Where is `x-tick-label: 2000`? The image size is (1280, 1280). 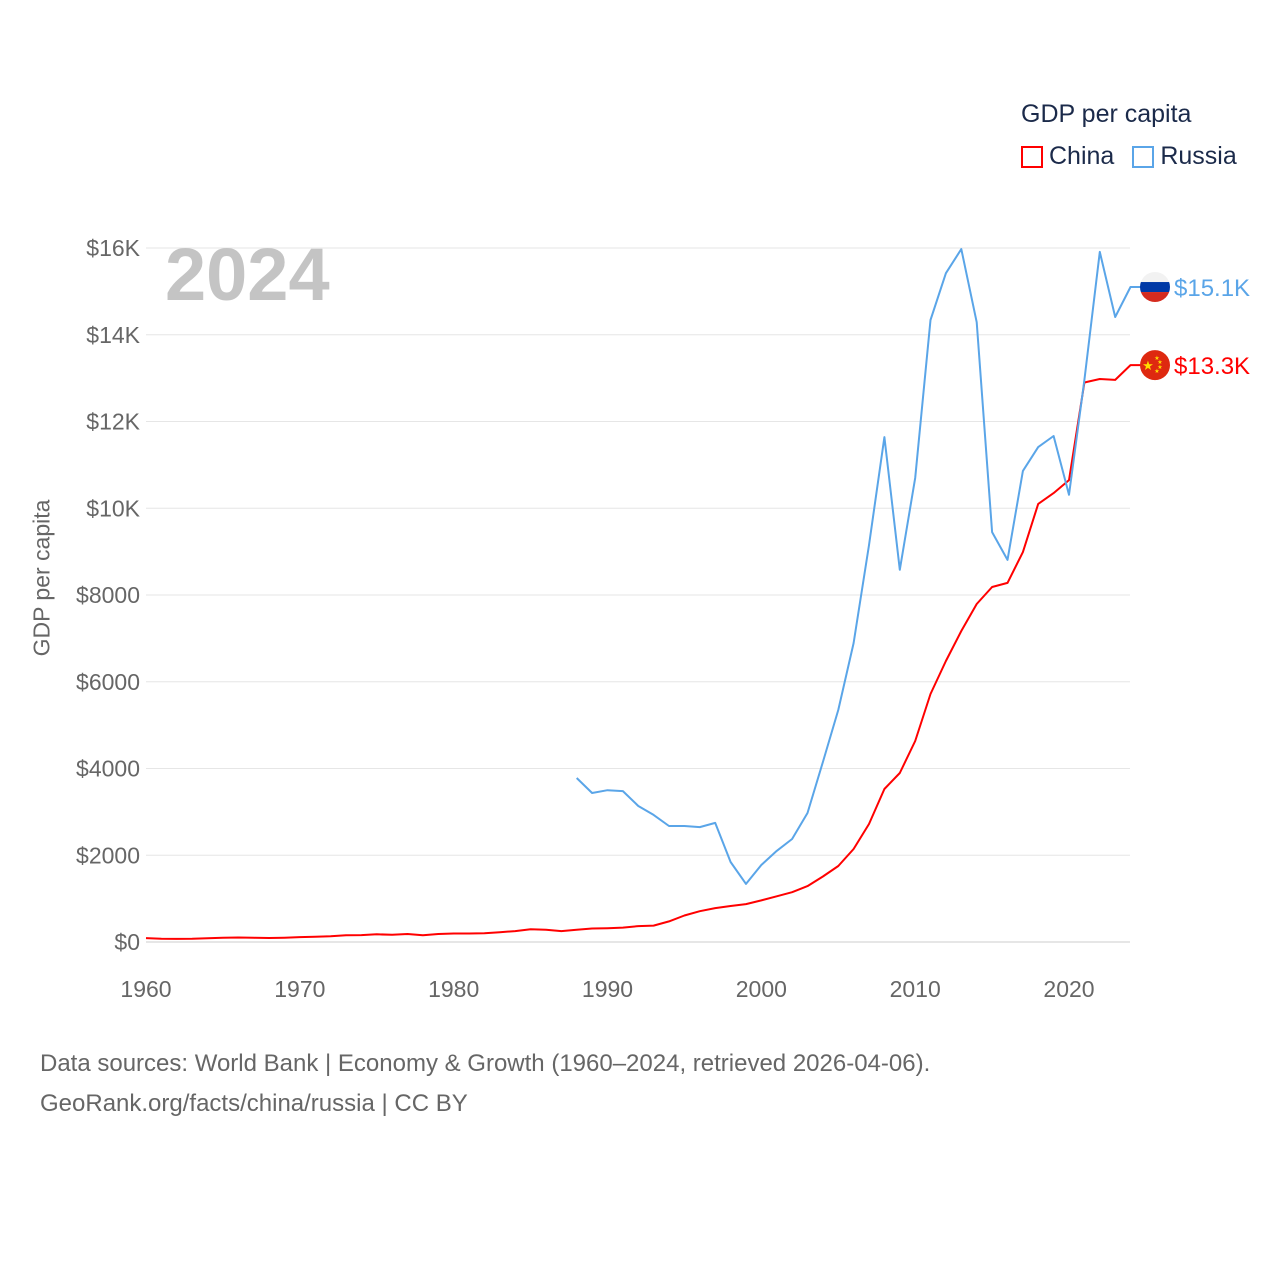
x-tick-label: 2000 is located at coordinates (761, 989).